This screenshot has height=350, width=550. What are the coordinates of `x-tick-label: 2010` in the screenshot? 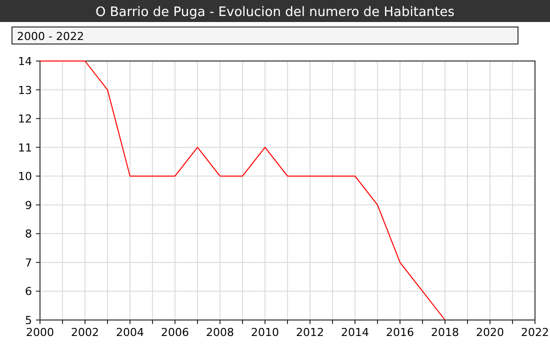 It's located at (265, 332).